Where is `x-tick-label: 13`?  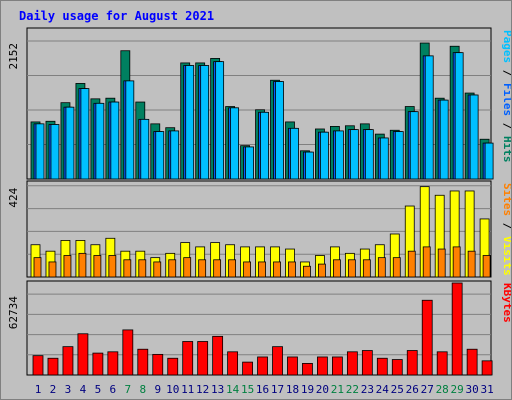
x-tick-label: 13 is located at coordinates (217, 389).